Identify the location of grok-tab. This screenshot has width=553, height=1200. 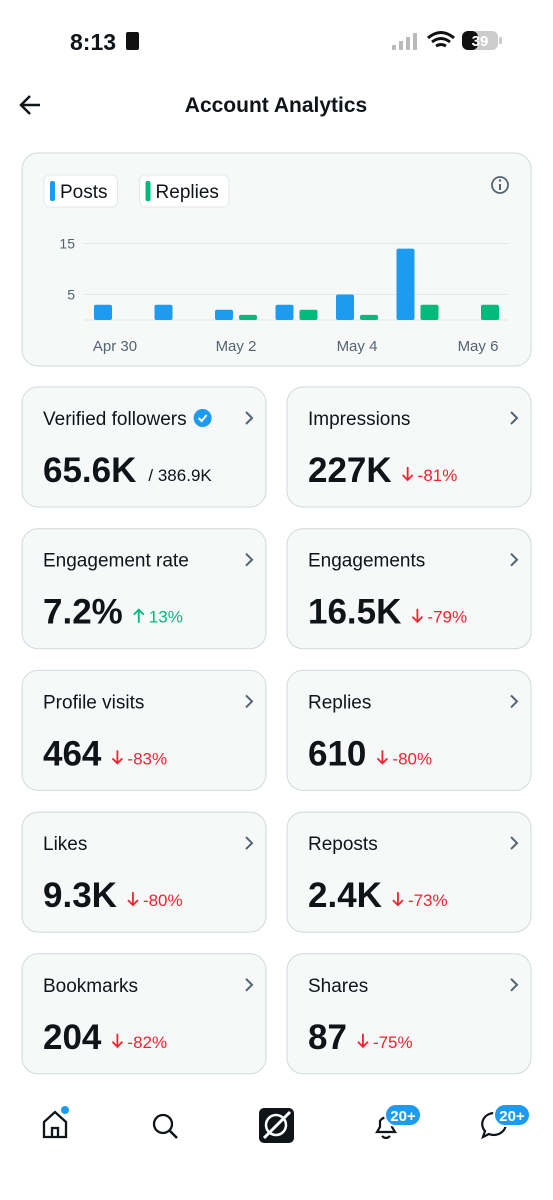
(276, 1125).